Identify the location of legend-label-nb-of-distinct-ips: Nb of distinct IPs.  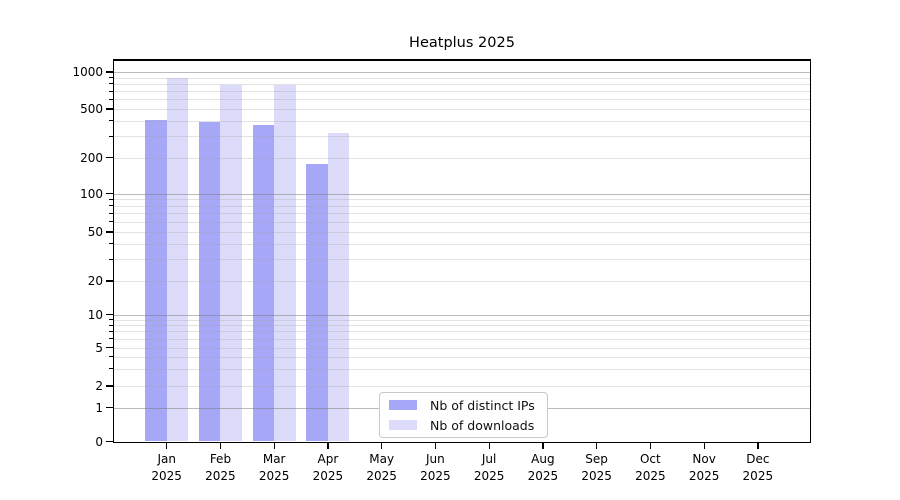
(482, 405).